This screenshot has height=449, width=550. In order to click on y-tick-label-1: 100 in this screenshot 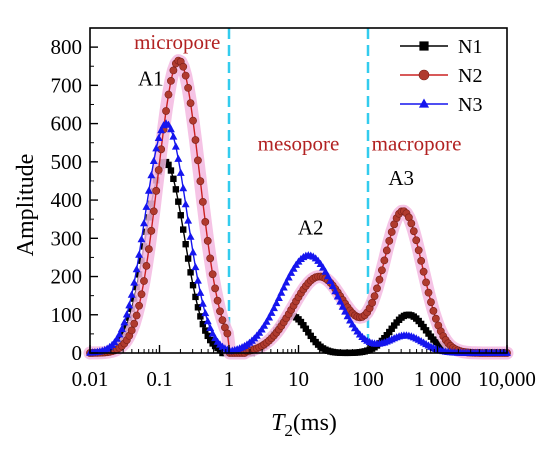, I will do `click(67, 315)`.